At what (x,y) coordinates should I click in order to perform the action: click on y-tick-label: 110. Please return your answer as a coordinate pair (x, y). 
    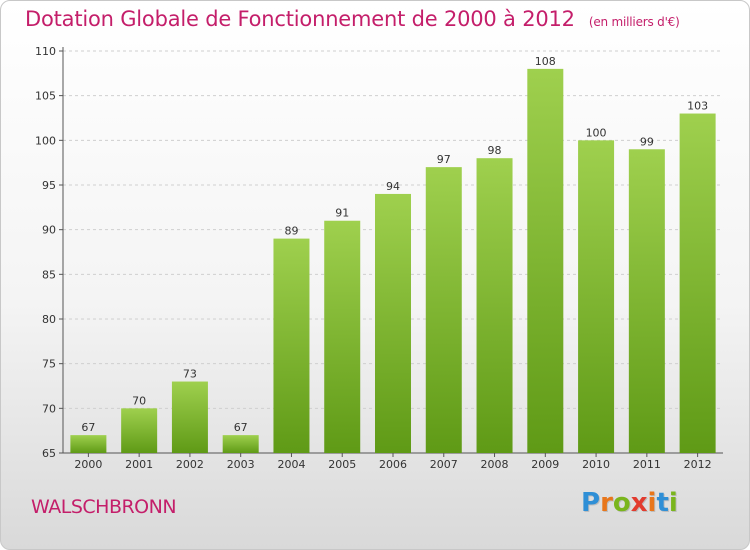
    Looking at the image, I should click on (45, 51).